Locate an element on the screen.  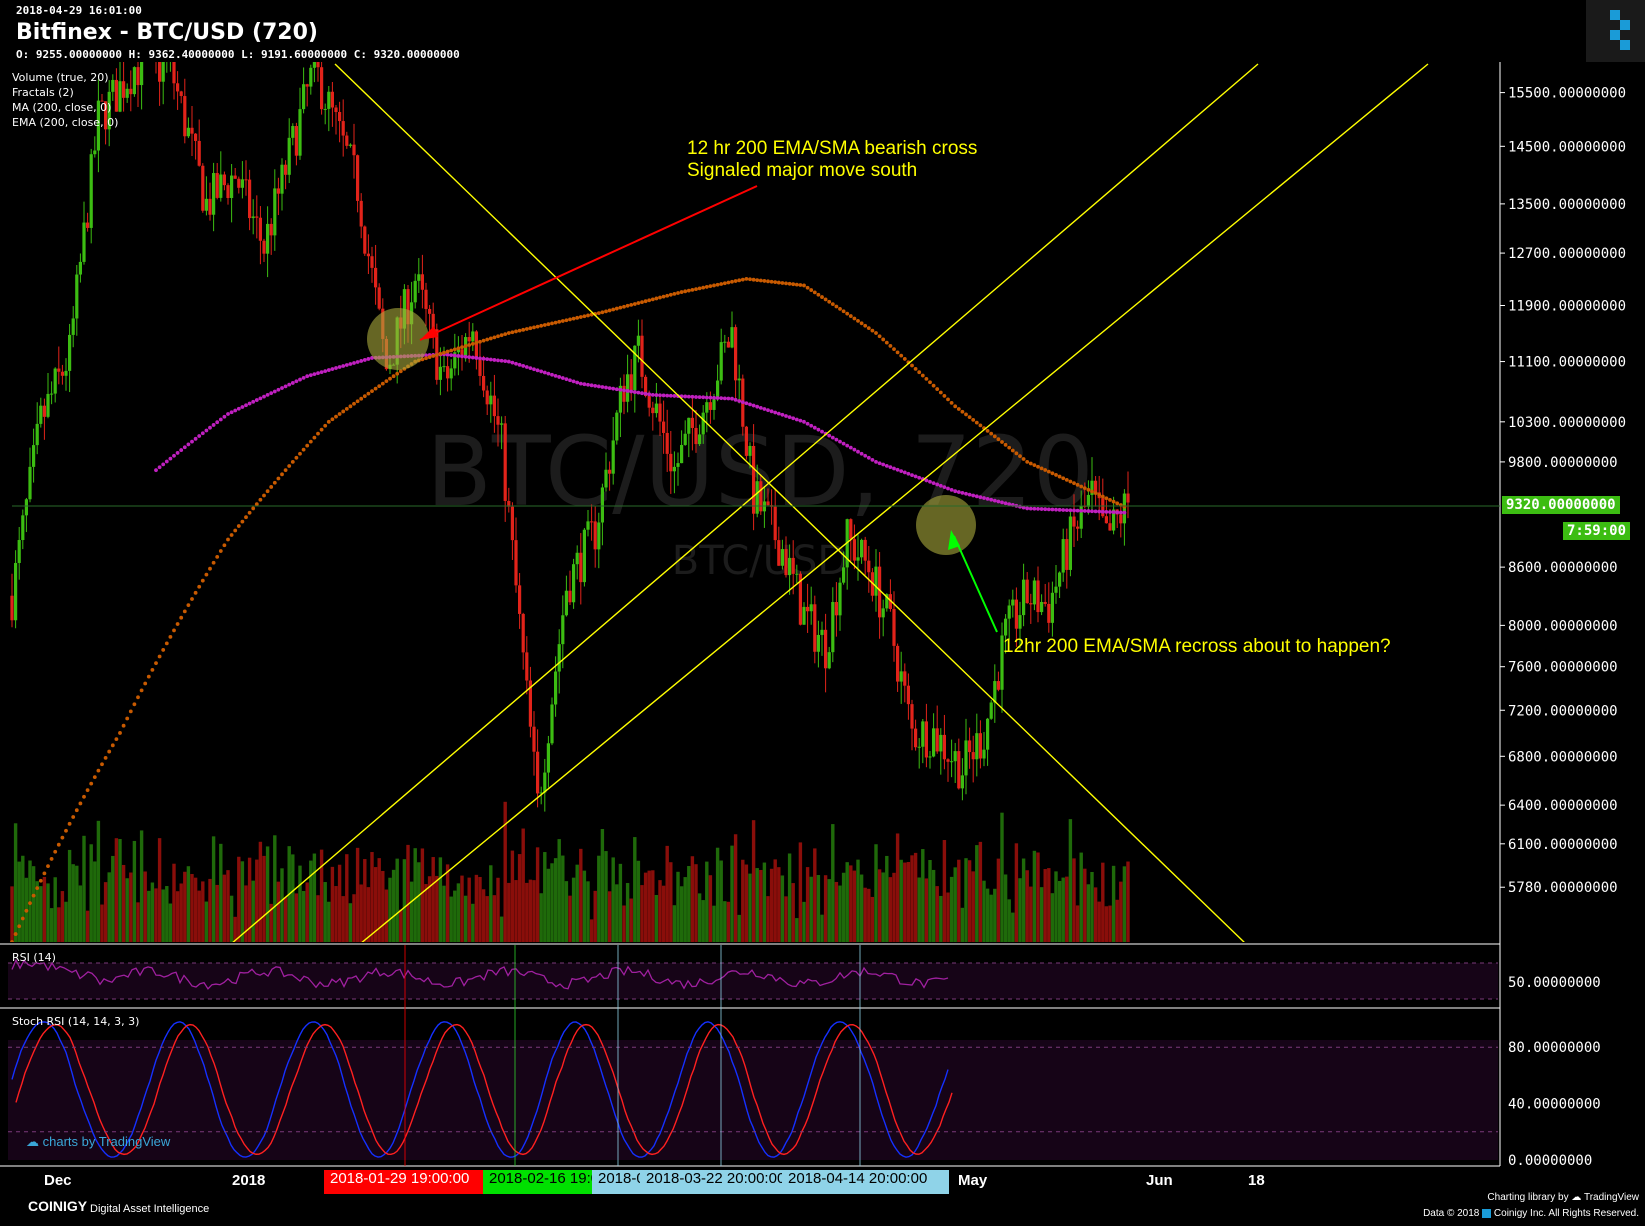
indicator-ma: MA (200, close, 0) is located at coordinates (62, 107).